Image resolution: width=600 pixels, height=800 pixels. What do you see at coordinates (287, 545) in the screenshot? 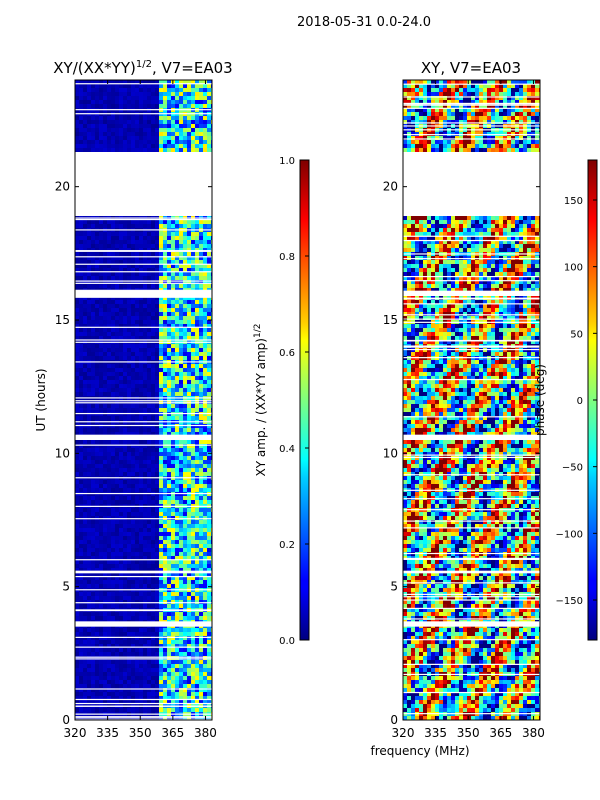
I see `amplitude-colorbar-tick-label: 0.2` at bounding box center [287, 545].